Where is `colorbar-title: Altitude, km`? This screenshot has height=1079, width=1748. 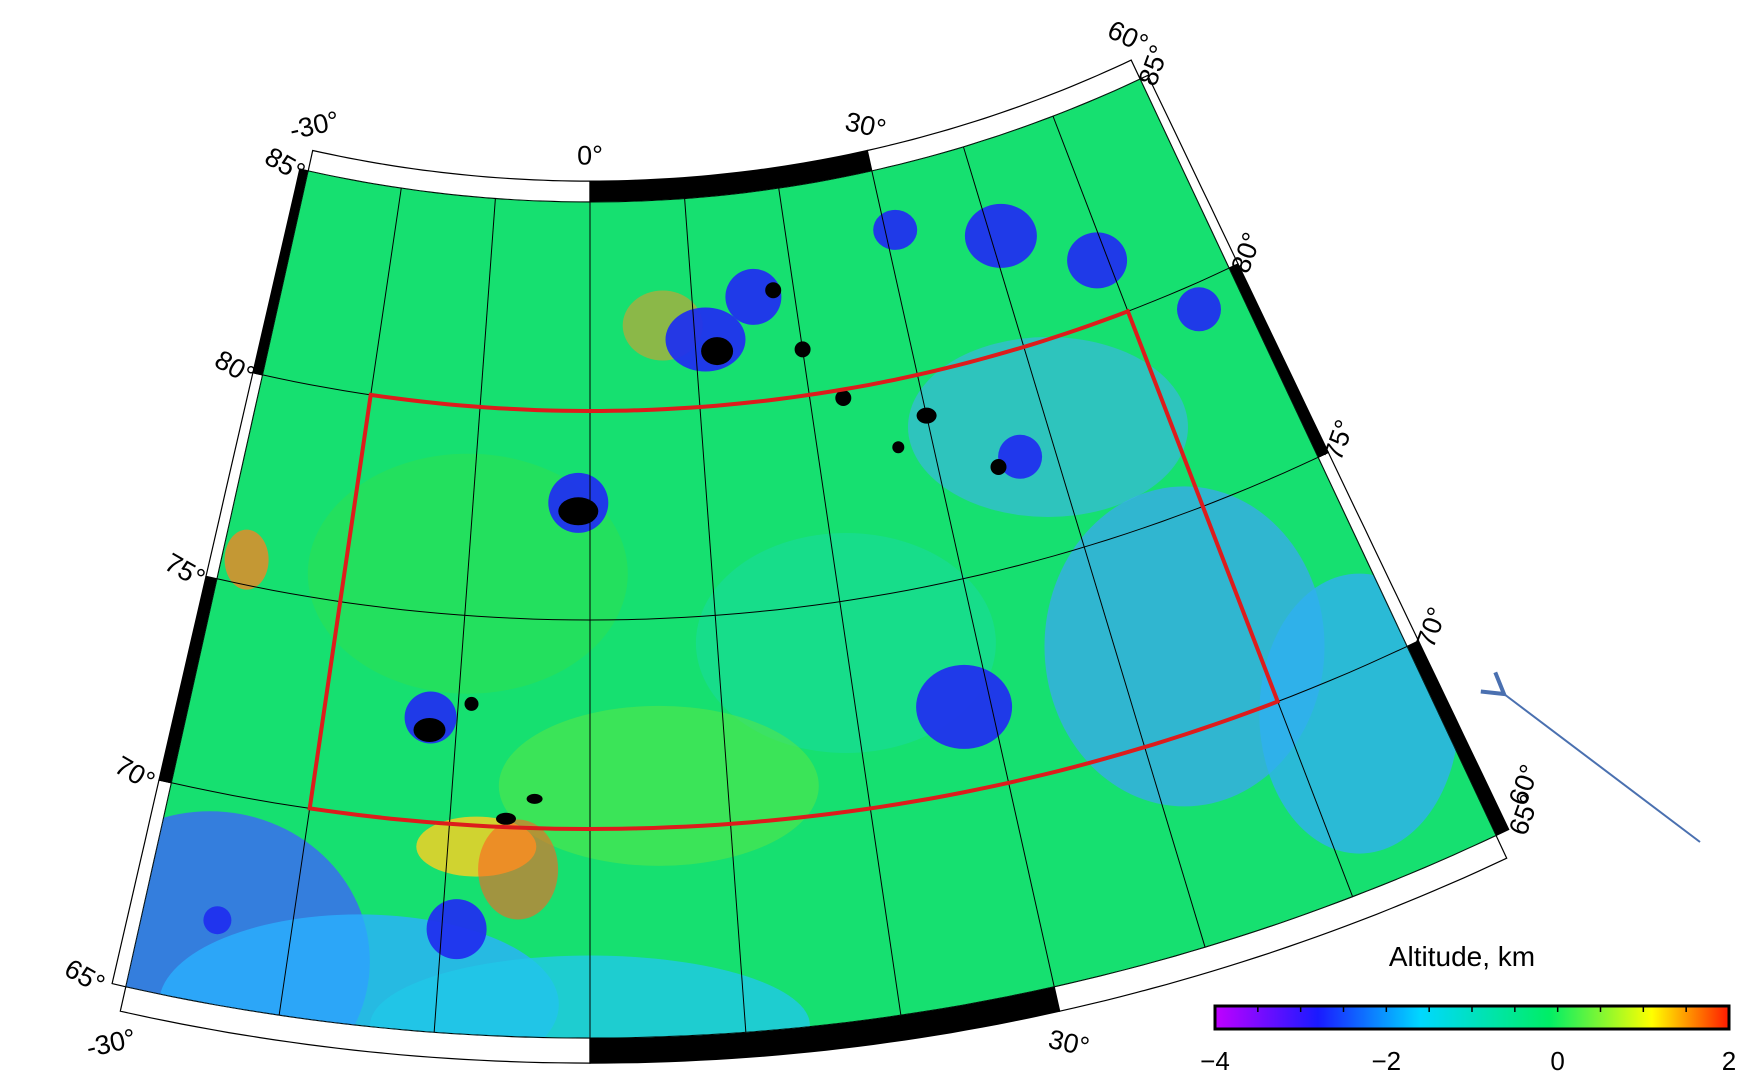
colorbar-title: Altitude, km is located at coordinates (1462, 956).